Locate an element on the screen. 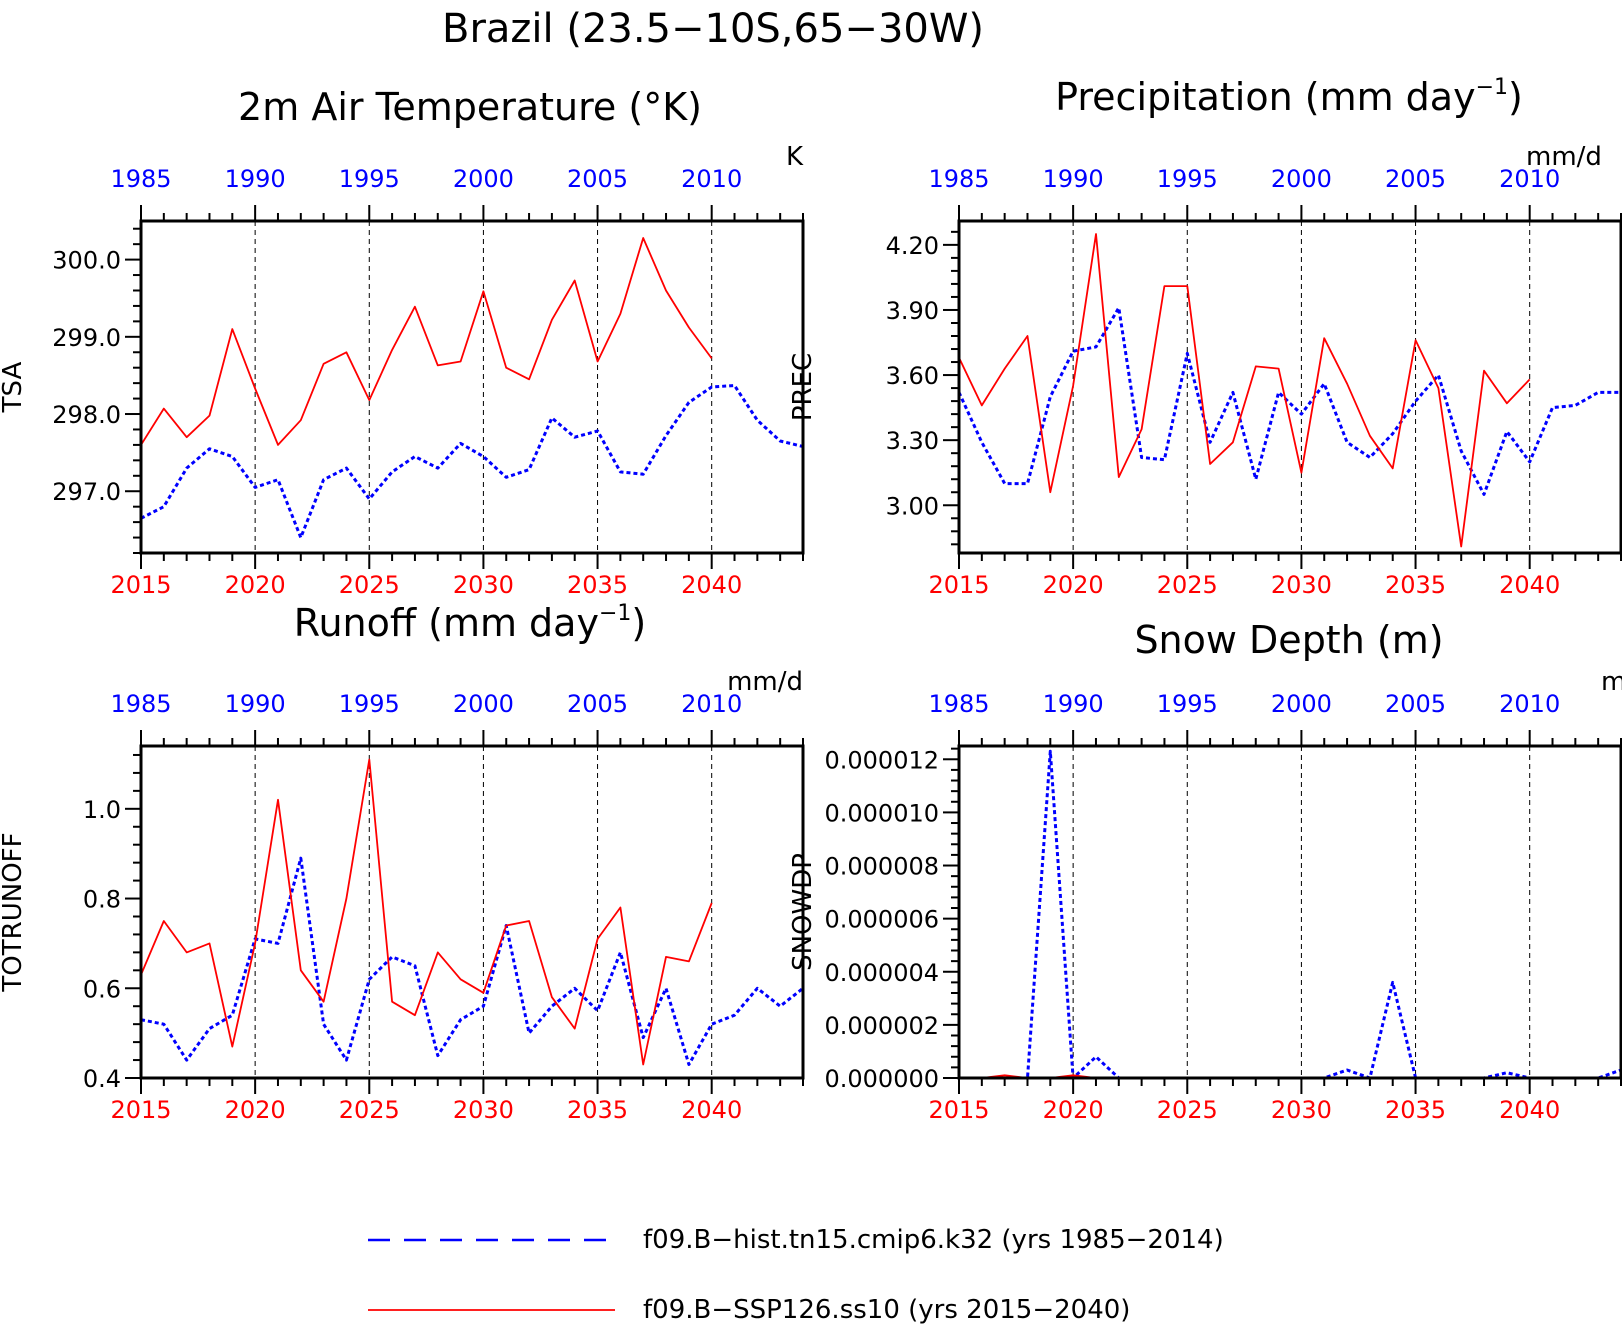 The height and width of the screenshot is (1336, 1622). y-tick-label: 3.30 is located at coordinates (912, 441).